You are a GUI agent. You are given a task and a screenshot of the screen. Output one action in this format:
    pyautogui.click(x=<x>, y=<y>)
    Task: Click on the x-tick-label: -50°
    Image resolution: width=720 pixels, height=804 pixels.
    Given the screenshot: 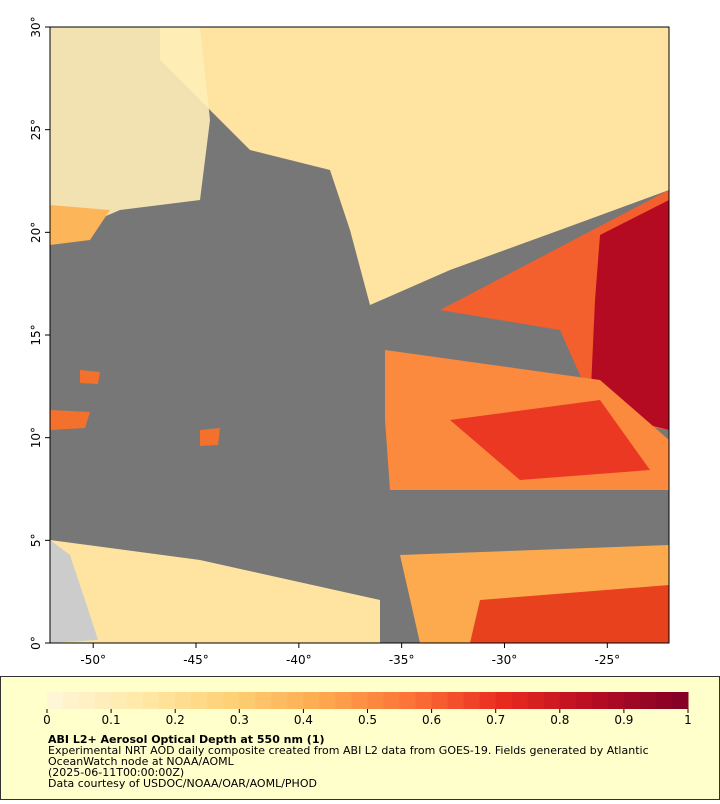 What is the action you would take?
    pyautogui.click(x=93, y=660)
    